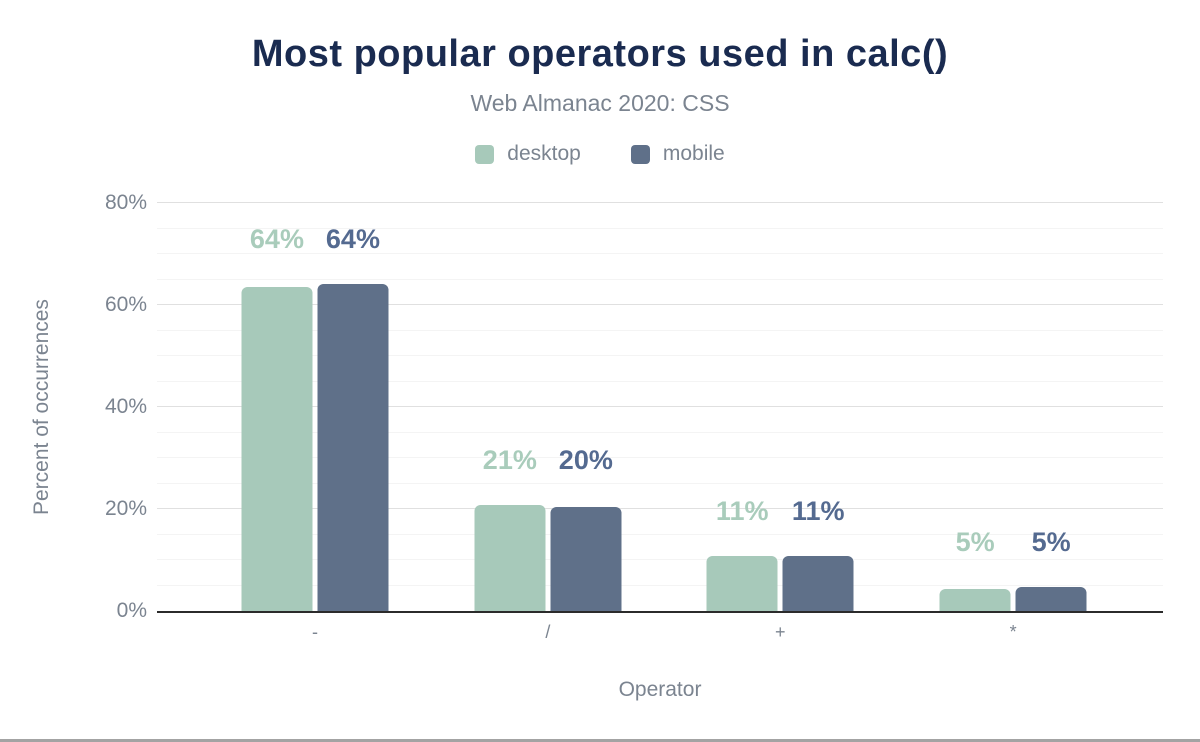 The image size is (1200, 742). I want to click on y-tick-40: 40%, so click(125, 406).